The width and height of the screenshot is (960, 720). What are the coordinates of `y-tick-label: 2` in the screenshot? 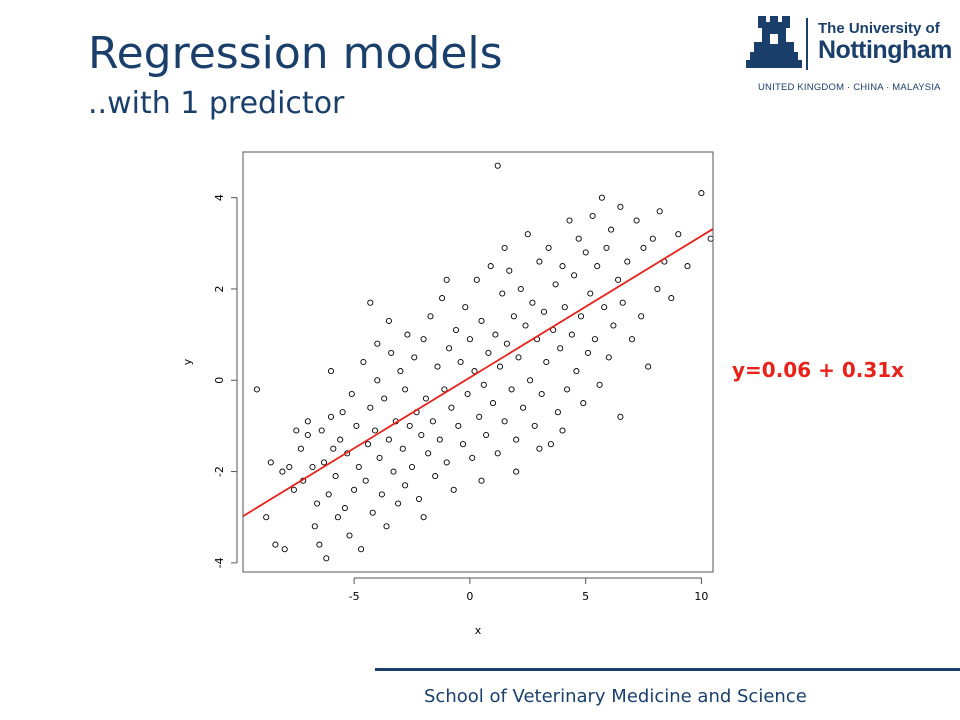 It's located at (219, 288).